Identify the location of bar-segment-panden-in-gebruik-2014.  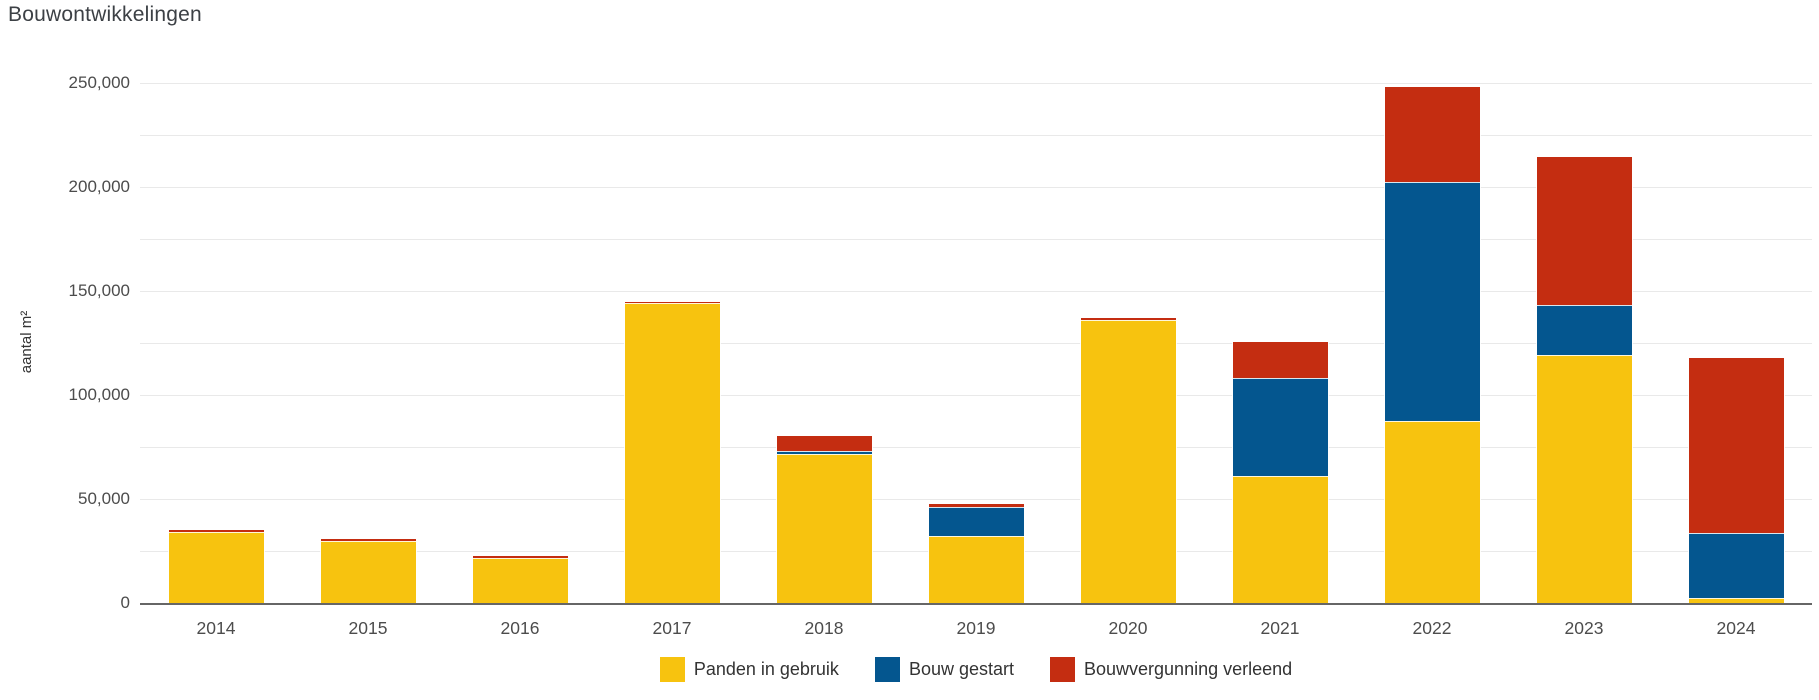
(216, 567).